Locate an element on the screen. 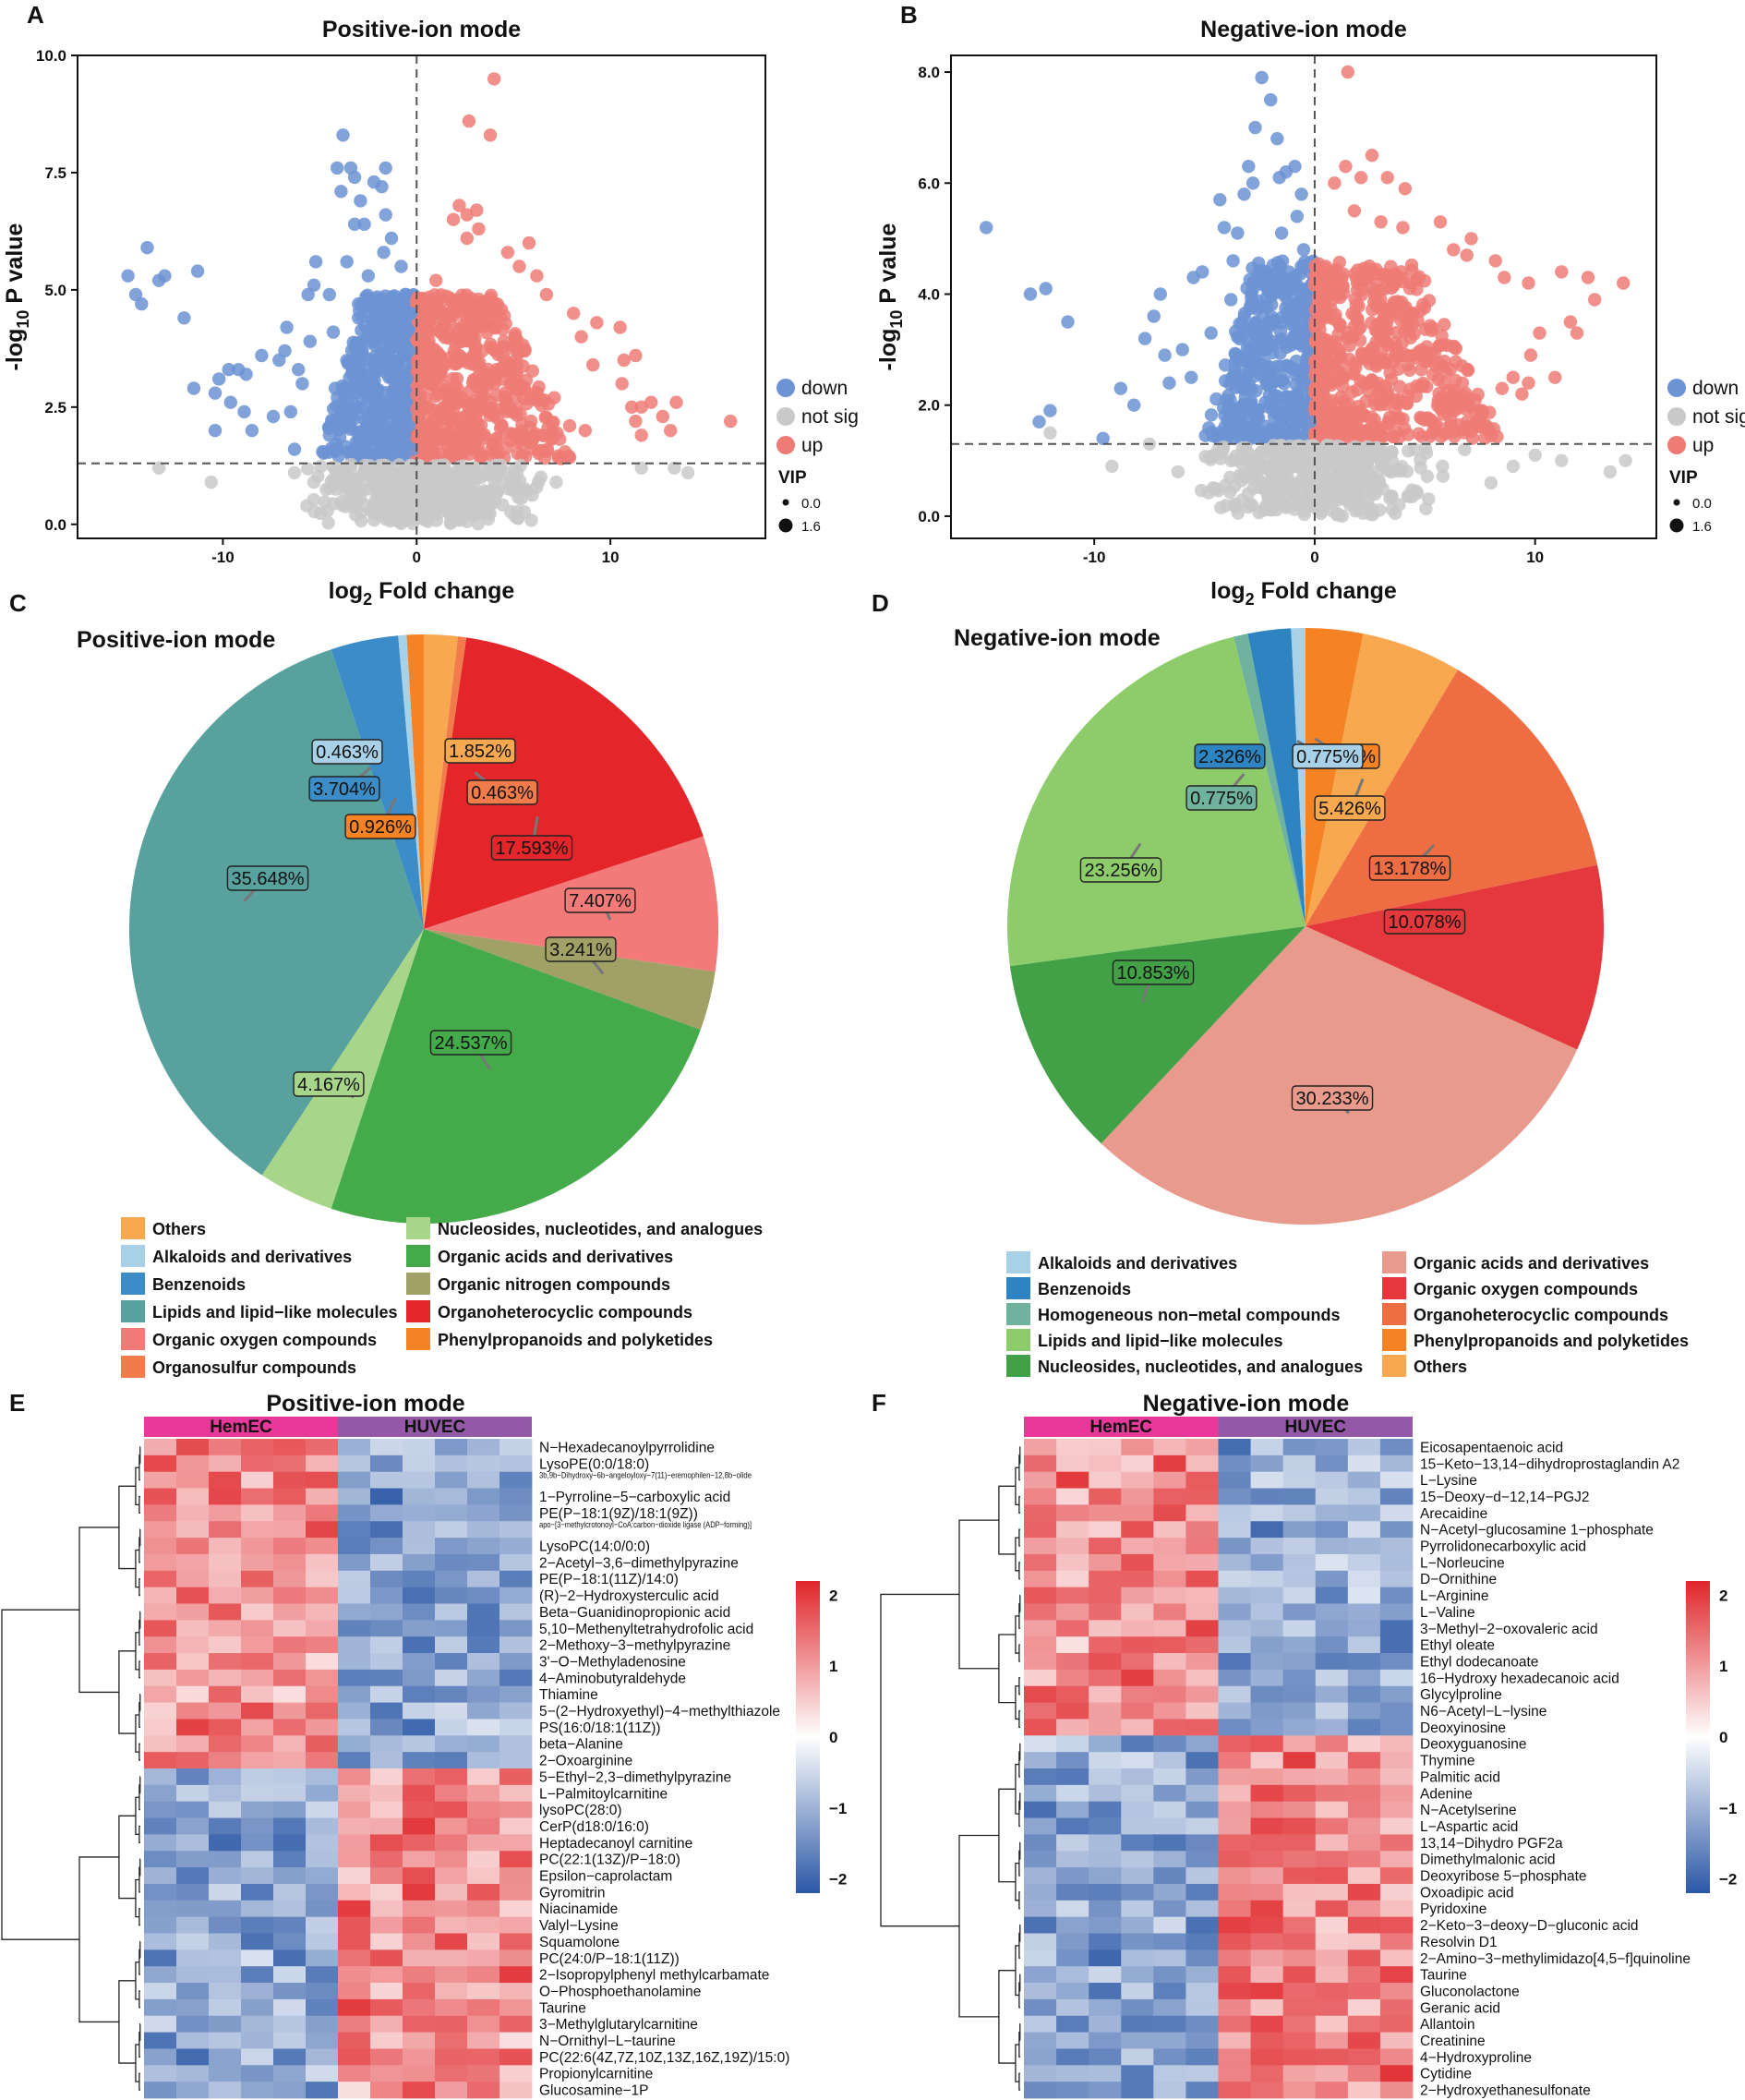 This screenshot has height=2100, width=1745. y-tick-label: 10.0 is located at coordinates (51, 56).